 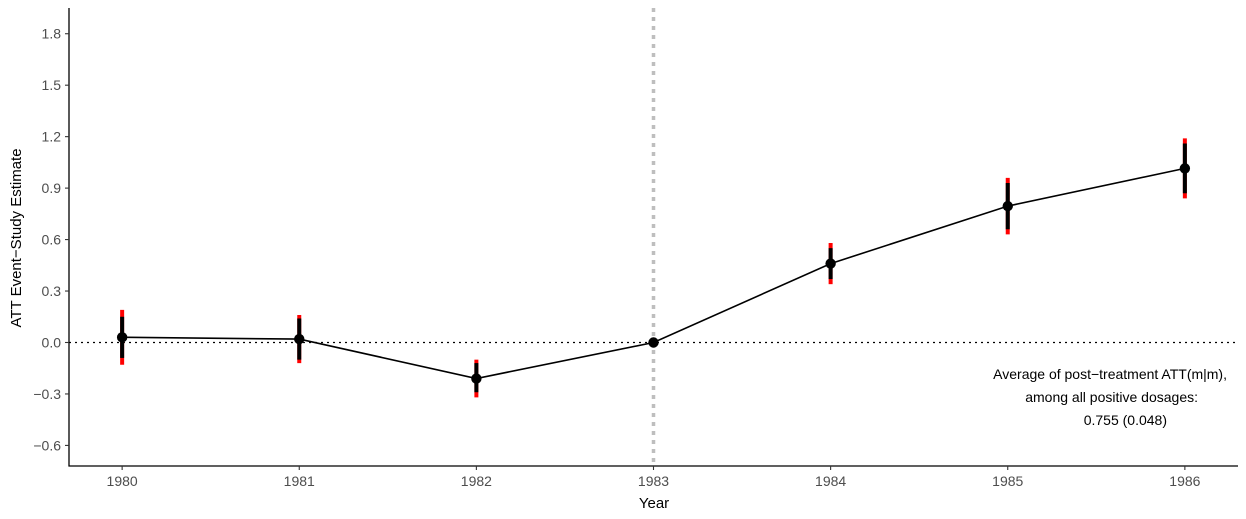 I want to click on y-tick-label: 1.2, so click(x=52, y=137).